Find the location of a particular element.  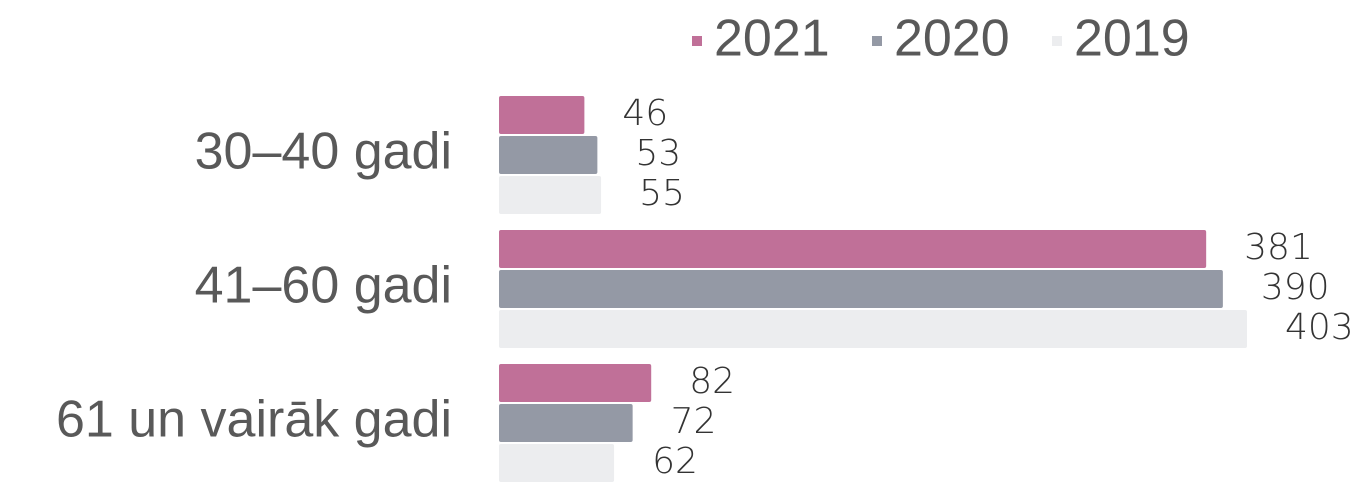

value-label: 55 is located at coordinates (662, 193).